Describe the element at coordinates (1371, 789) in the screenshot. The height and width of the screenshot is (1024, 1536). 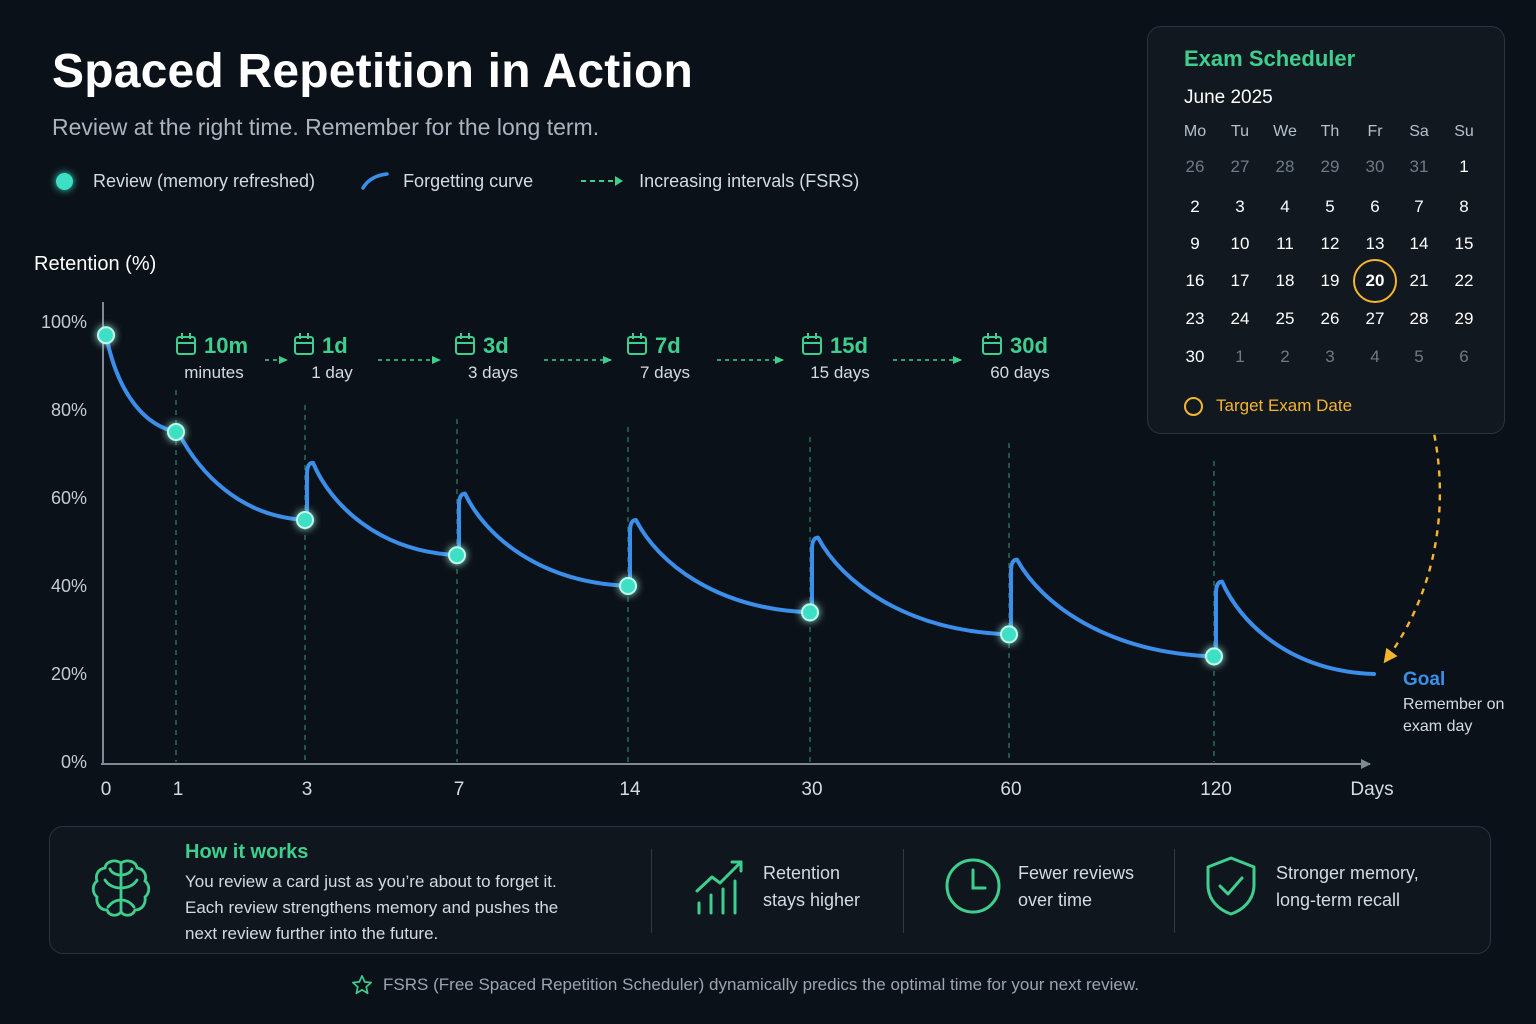
I see `x-axis-title: Days` at that location.